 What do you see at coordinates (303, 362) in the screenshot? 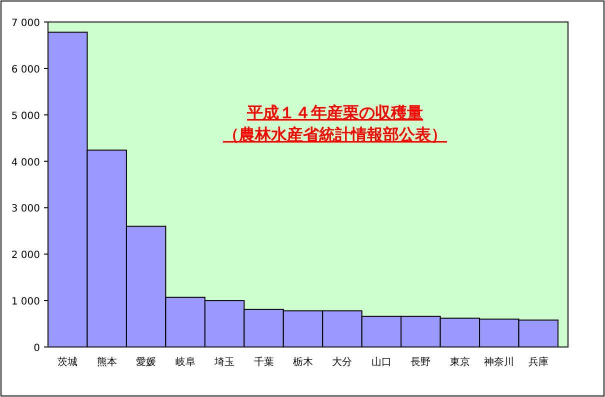
I see `x-tick-label: 栃木` at bounding box center [303, 362].